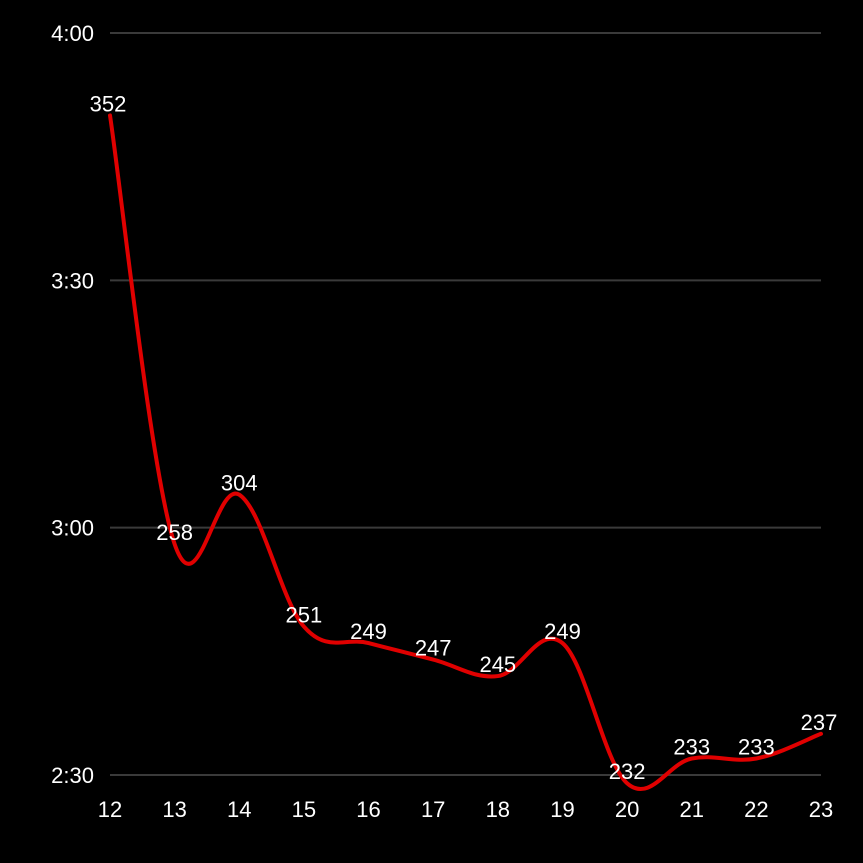 The image size is (863, 863). What do you see at coordinates (627, 771) in the screenshot?
I see `data-label: 232` at bounding box center [627, 771].